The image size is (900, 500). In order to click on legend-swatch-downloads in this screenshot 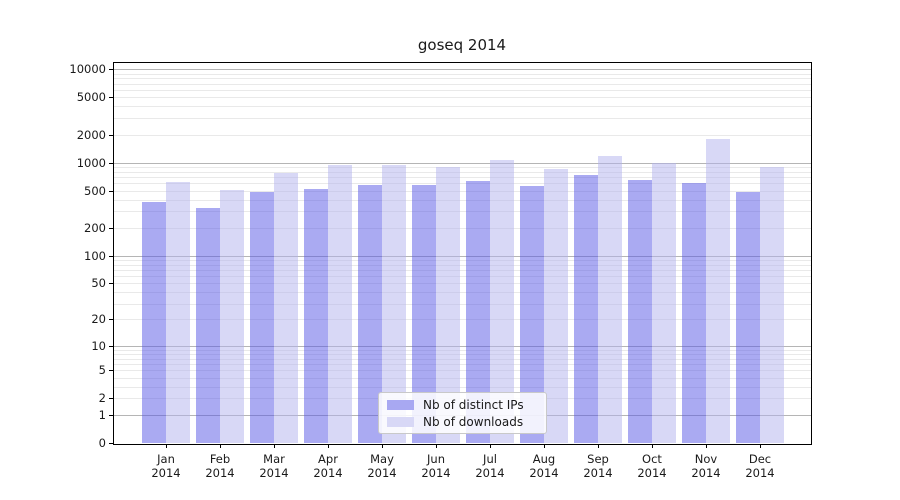, I will do `click(400, 421)`.